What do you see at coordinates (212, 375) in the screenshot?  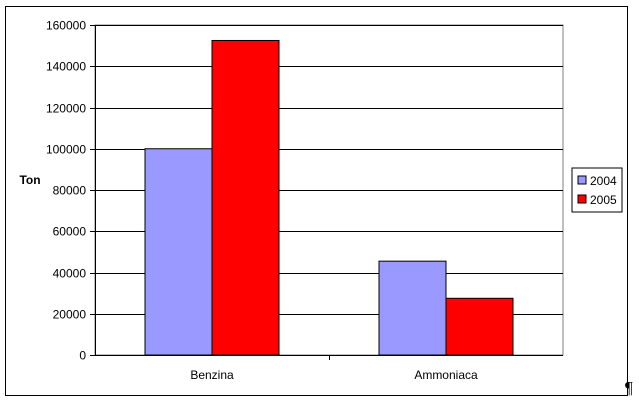 I see `x-tick-label: Benzina` at bounding box center [212, 375].